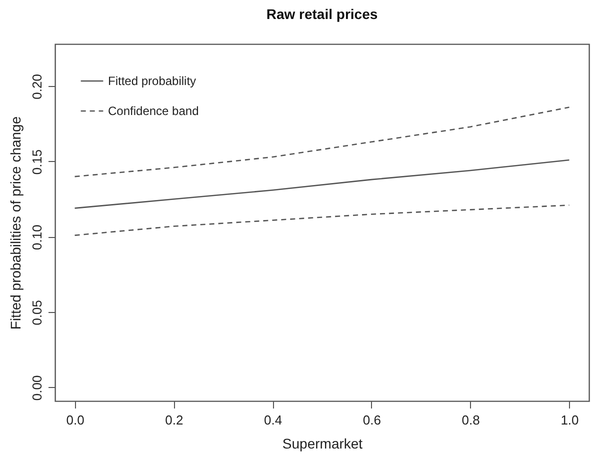  What do you see at coordinates (37, 313) in the screenshot?
I see `y-tick-label: 0.05` at bounding box center [37, 313].